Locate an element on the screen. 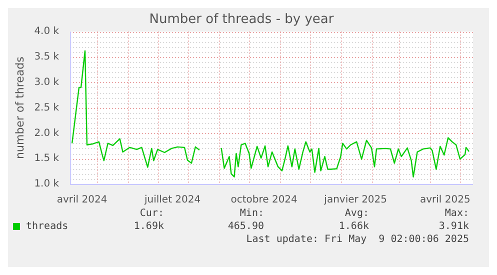 The image size is (497, 275). x-tick-label: janvier 2025 is located at coordinates (355, 200).